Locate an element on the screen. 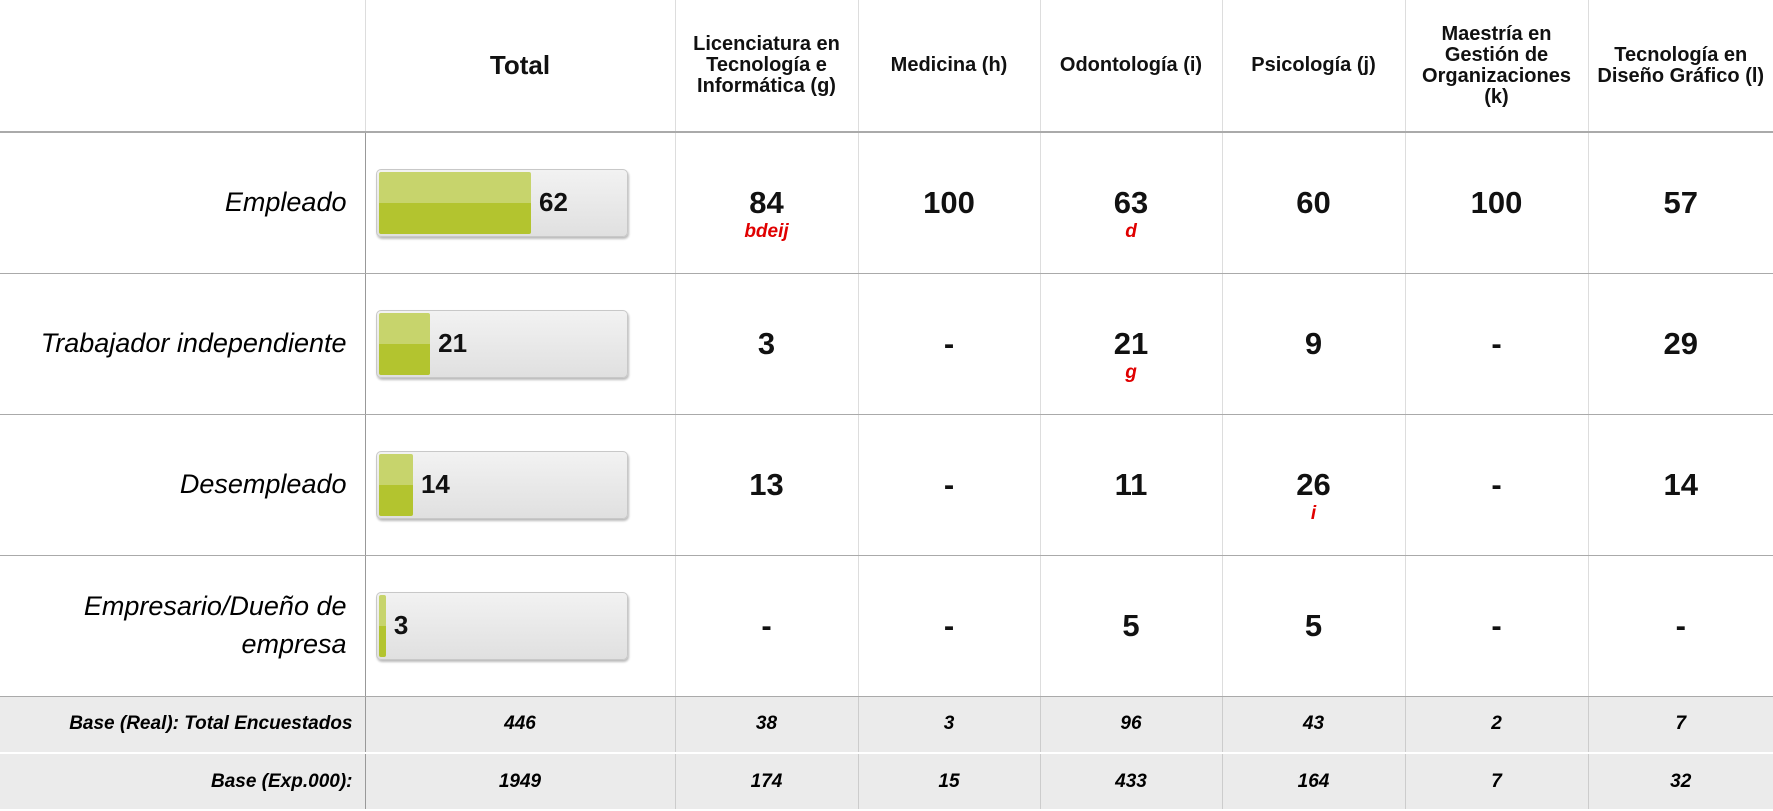 The width and height of the screenshot is (1773, 811). bar-track: 3 is located at coordinates (501, 625).